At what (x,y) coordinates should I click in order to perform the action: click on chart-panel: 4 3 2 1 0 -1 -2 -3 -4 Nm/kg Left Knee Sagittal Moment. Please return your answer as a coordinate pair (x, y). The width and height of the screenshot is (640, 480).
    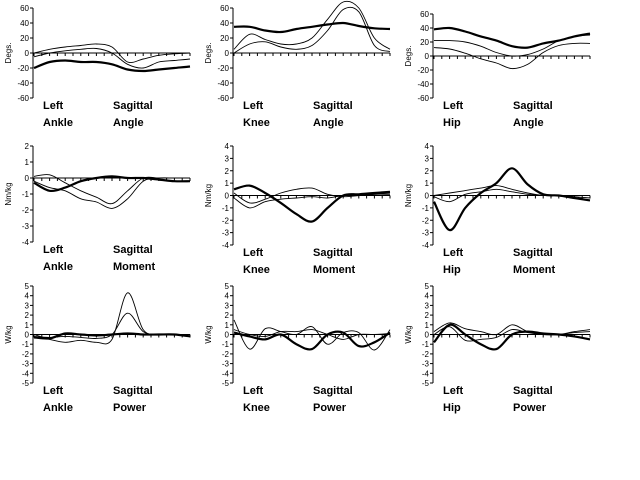
    Looking at the image, I should click on (297, 209).